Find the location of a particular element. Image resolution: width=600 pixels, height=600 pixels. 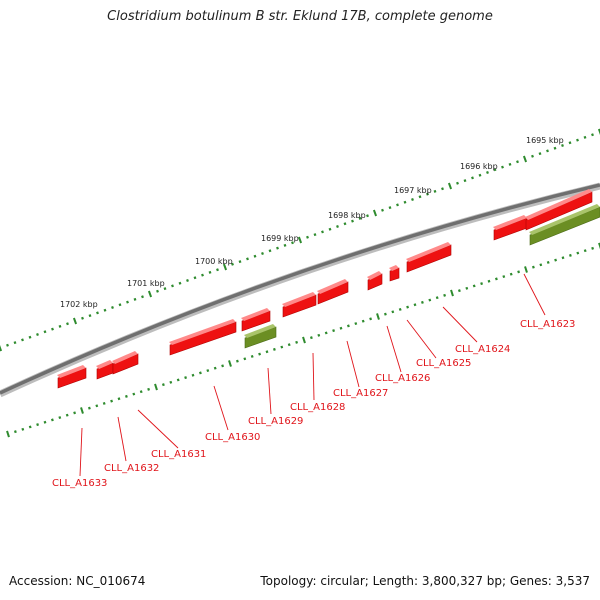

gene-label: CLL_A1623 is located at coordinates (547, 324).